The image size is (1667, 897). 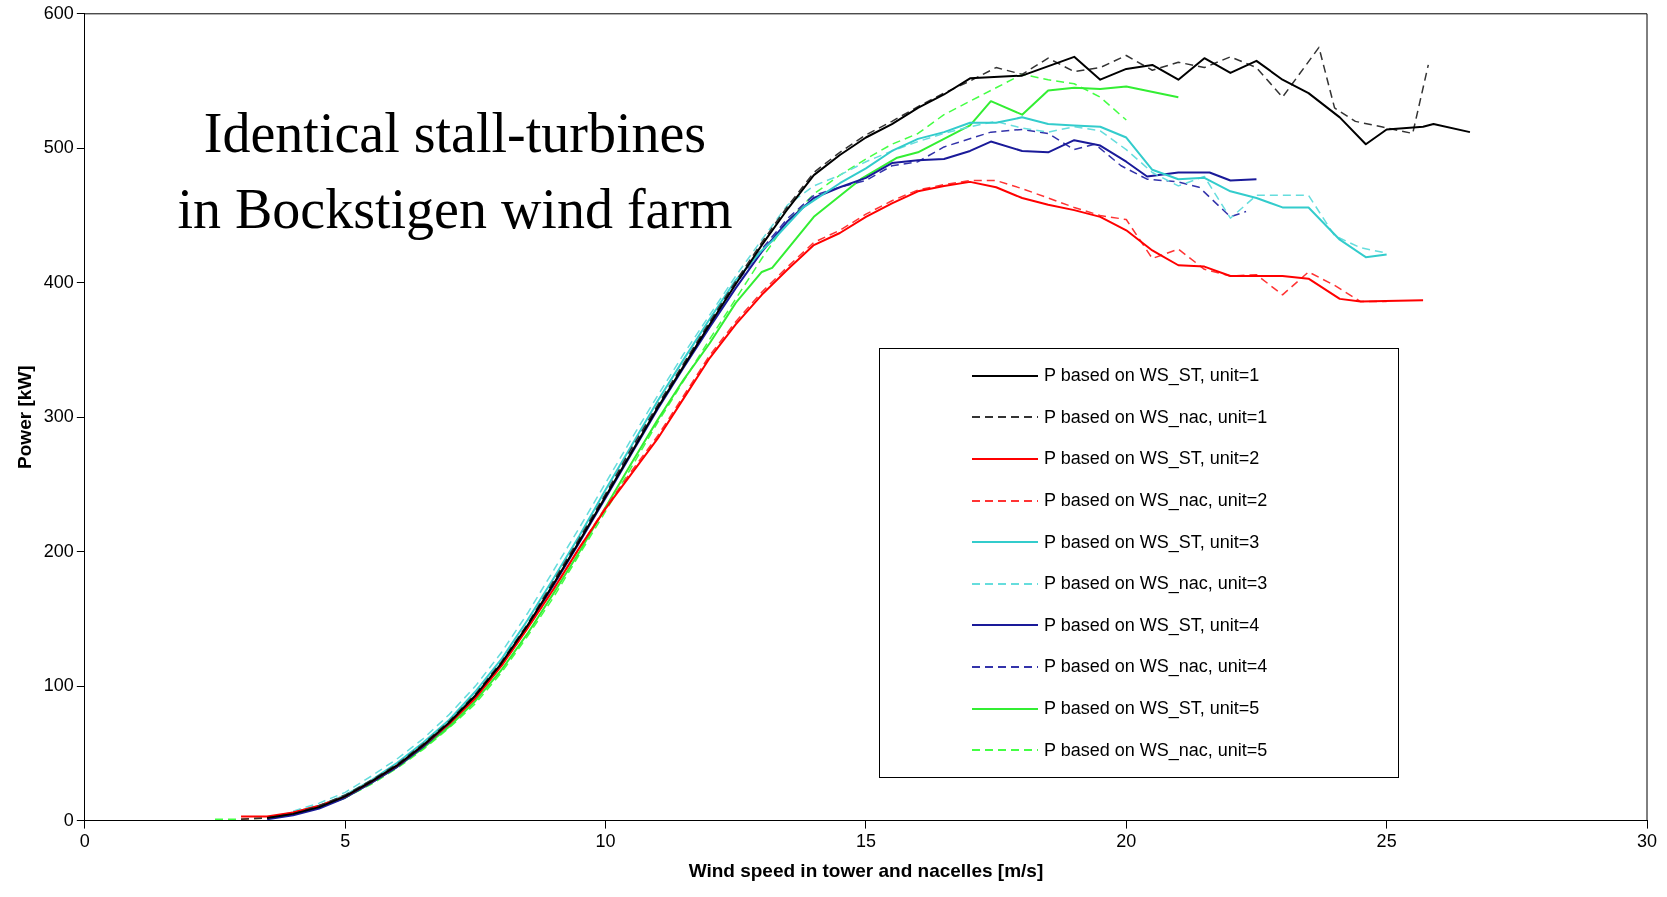 I want to click on legend-label: P based on WS_nac, unit=4, so click(x=1156, y=667).